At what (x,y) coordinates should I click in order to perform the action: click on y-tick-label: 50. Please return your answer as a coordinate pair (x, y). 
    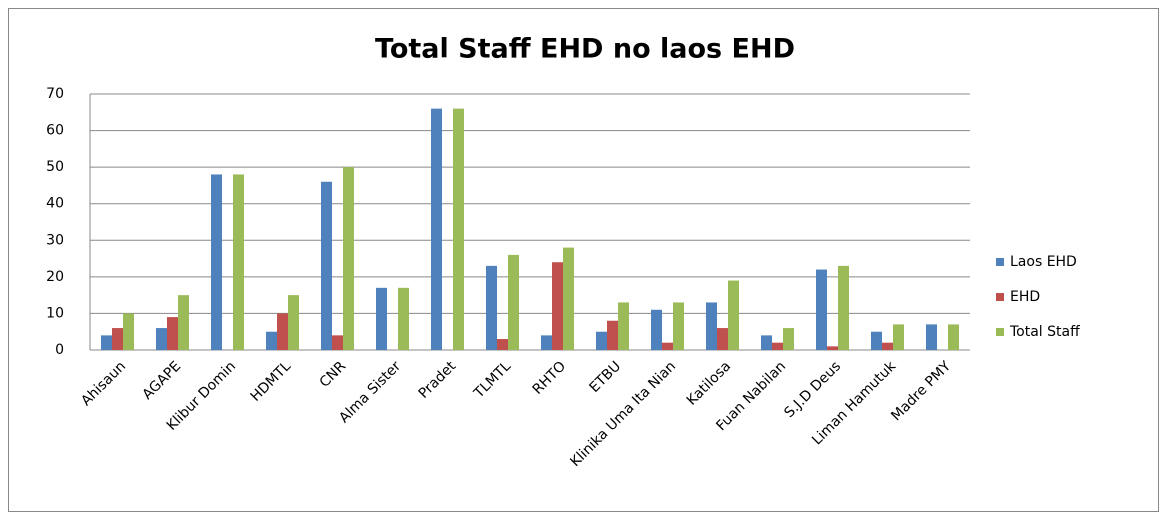
    Looking at the image, I should click on (55, 167).